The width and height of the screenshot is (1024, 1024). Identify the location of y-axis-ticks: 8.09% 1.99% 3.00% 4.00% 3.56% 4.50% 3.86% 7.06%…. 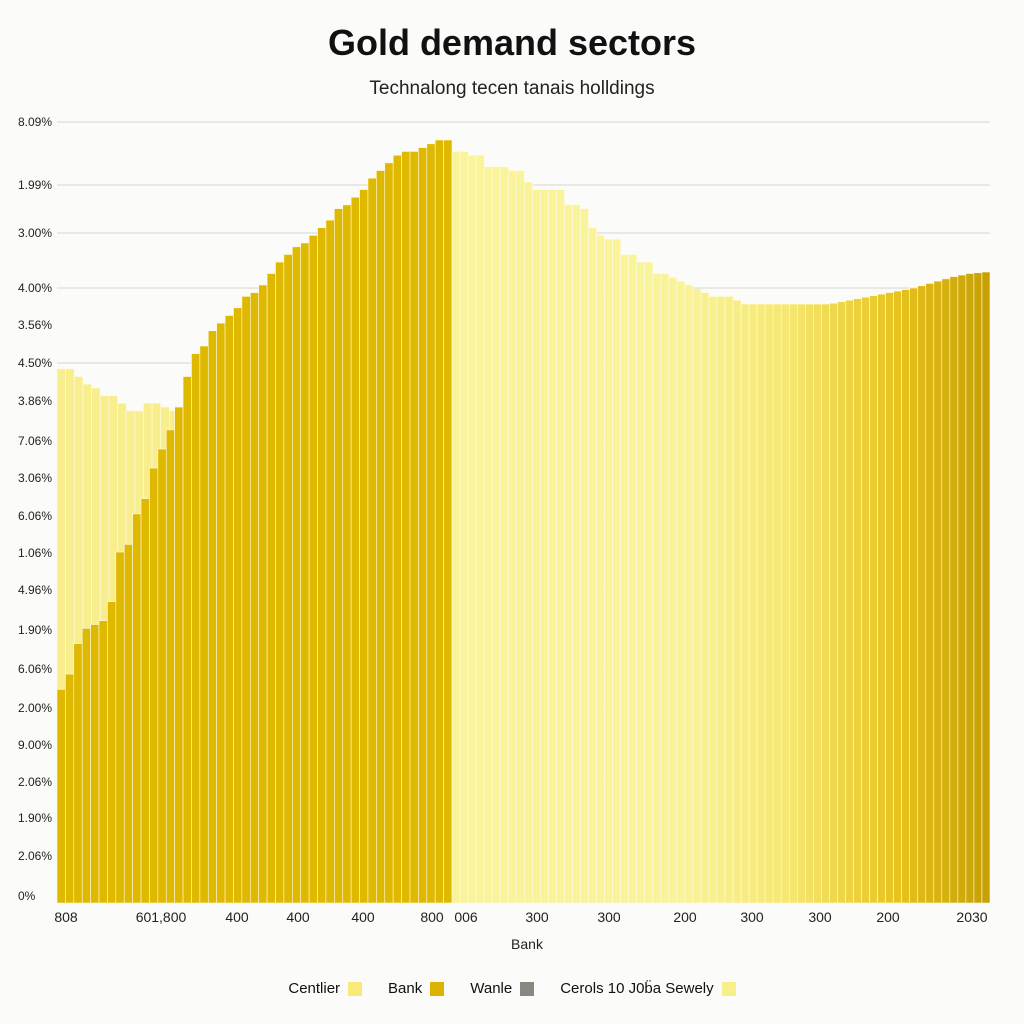
(35, 509).